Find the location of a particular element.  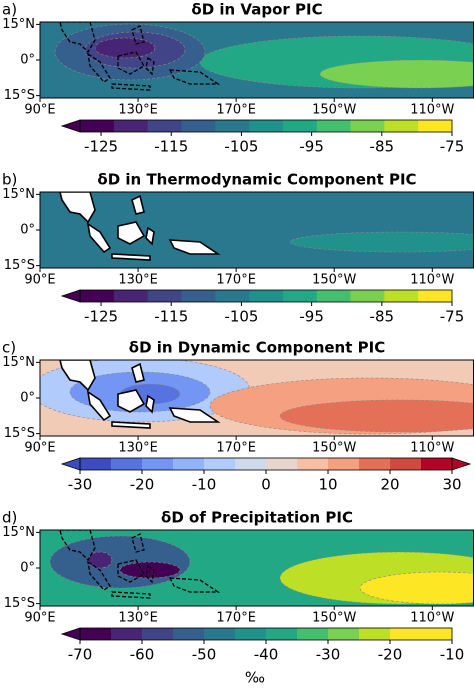

y-tick-label: 15°N is located at coordinates (18, 532).